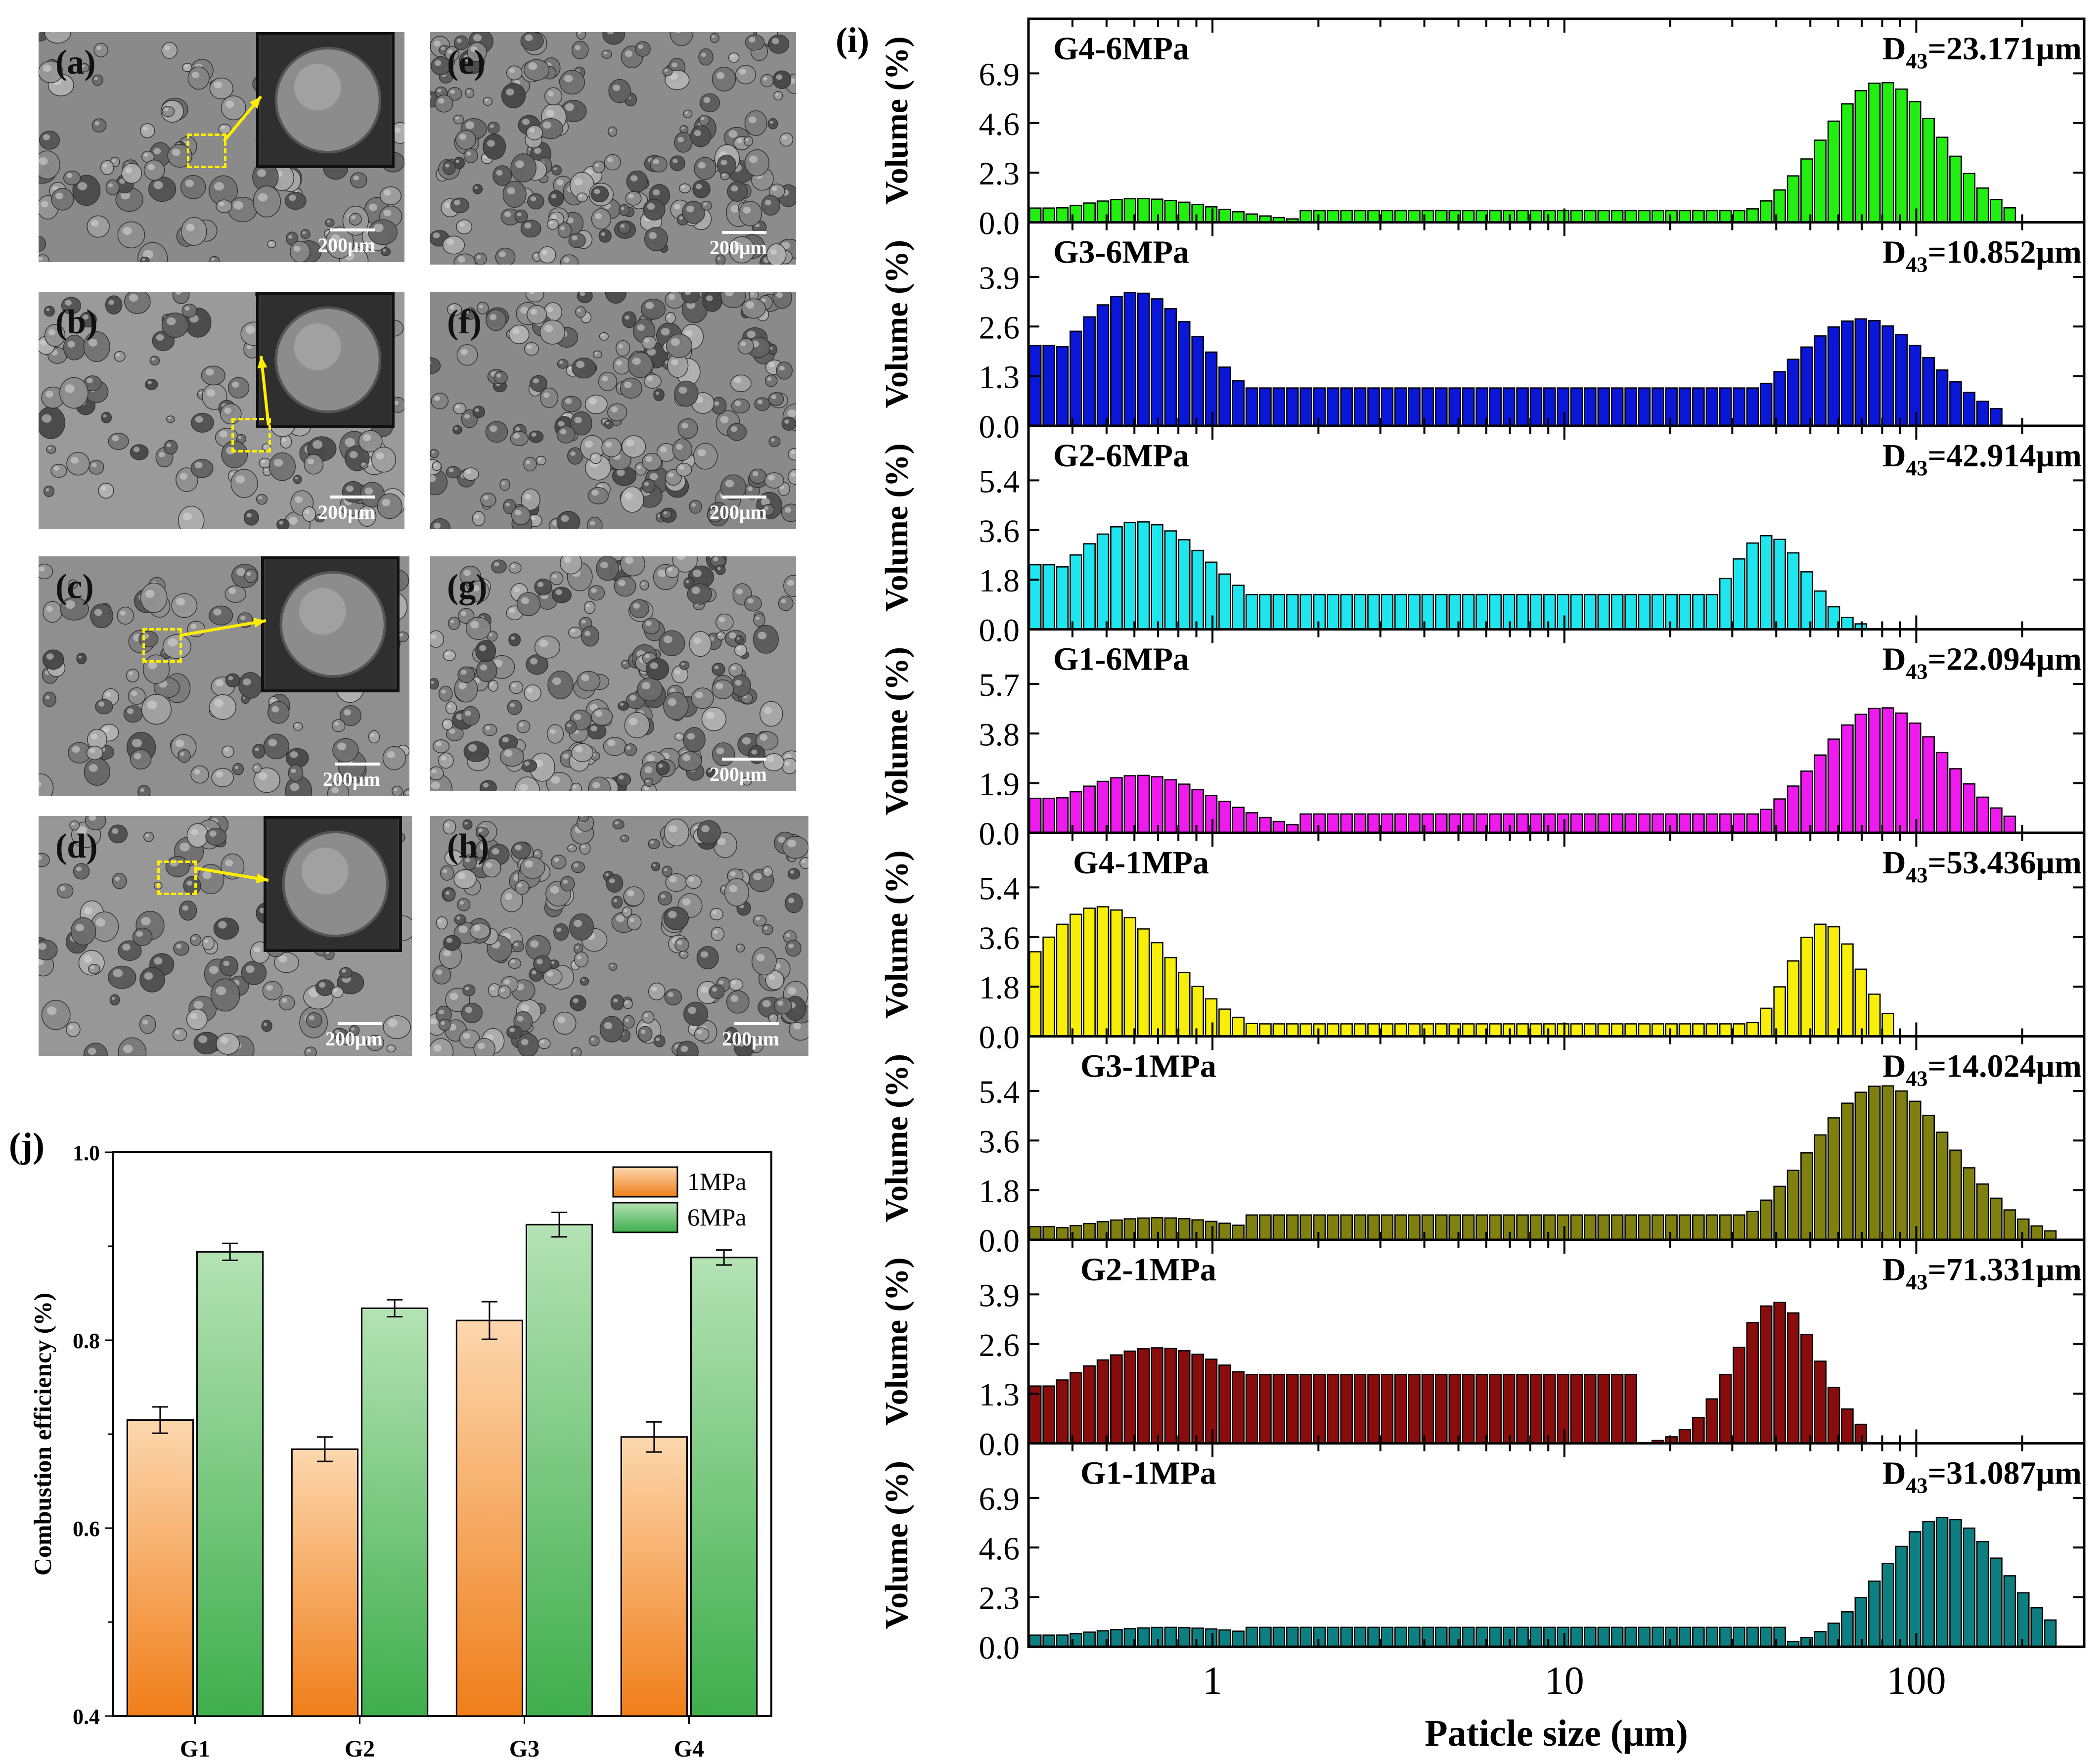  Describe the element at coordinates (999, 278) in the screenshot. I see `y-tick-label: 3.9` at that location.